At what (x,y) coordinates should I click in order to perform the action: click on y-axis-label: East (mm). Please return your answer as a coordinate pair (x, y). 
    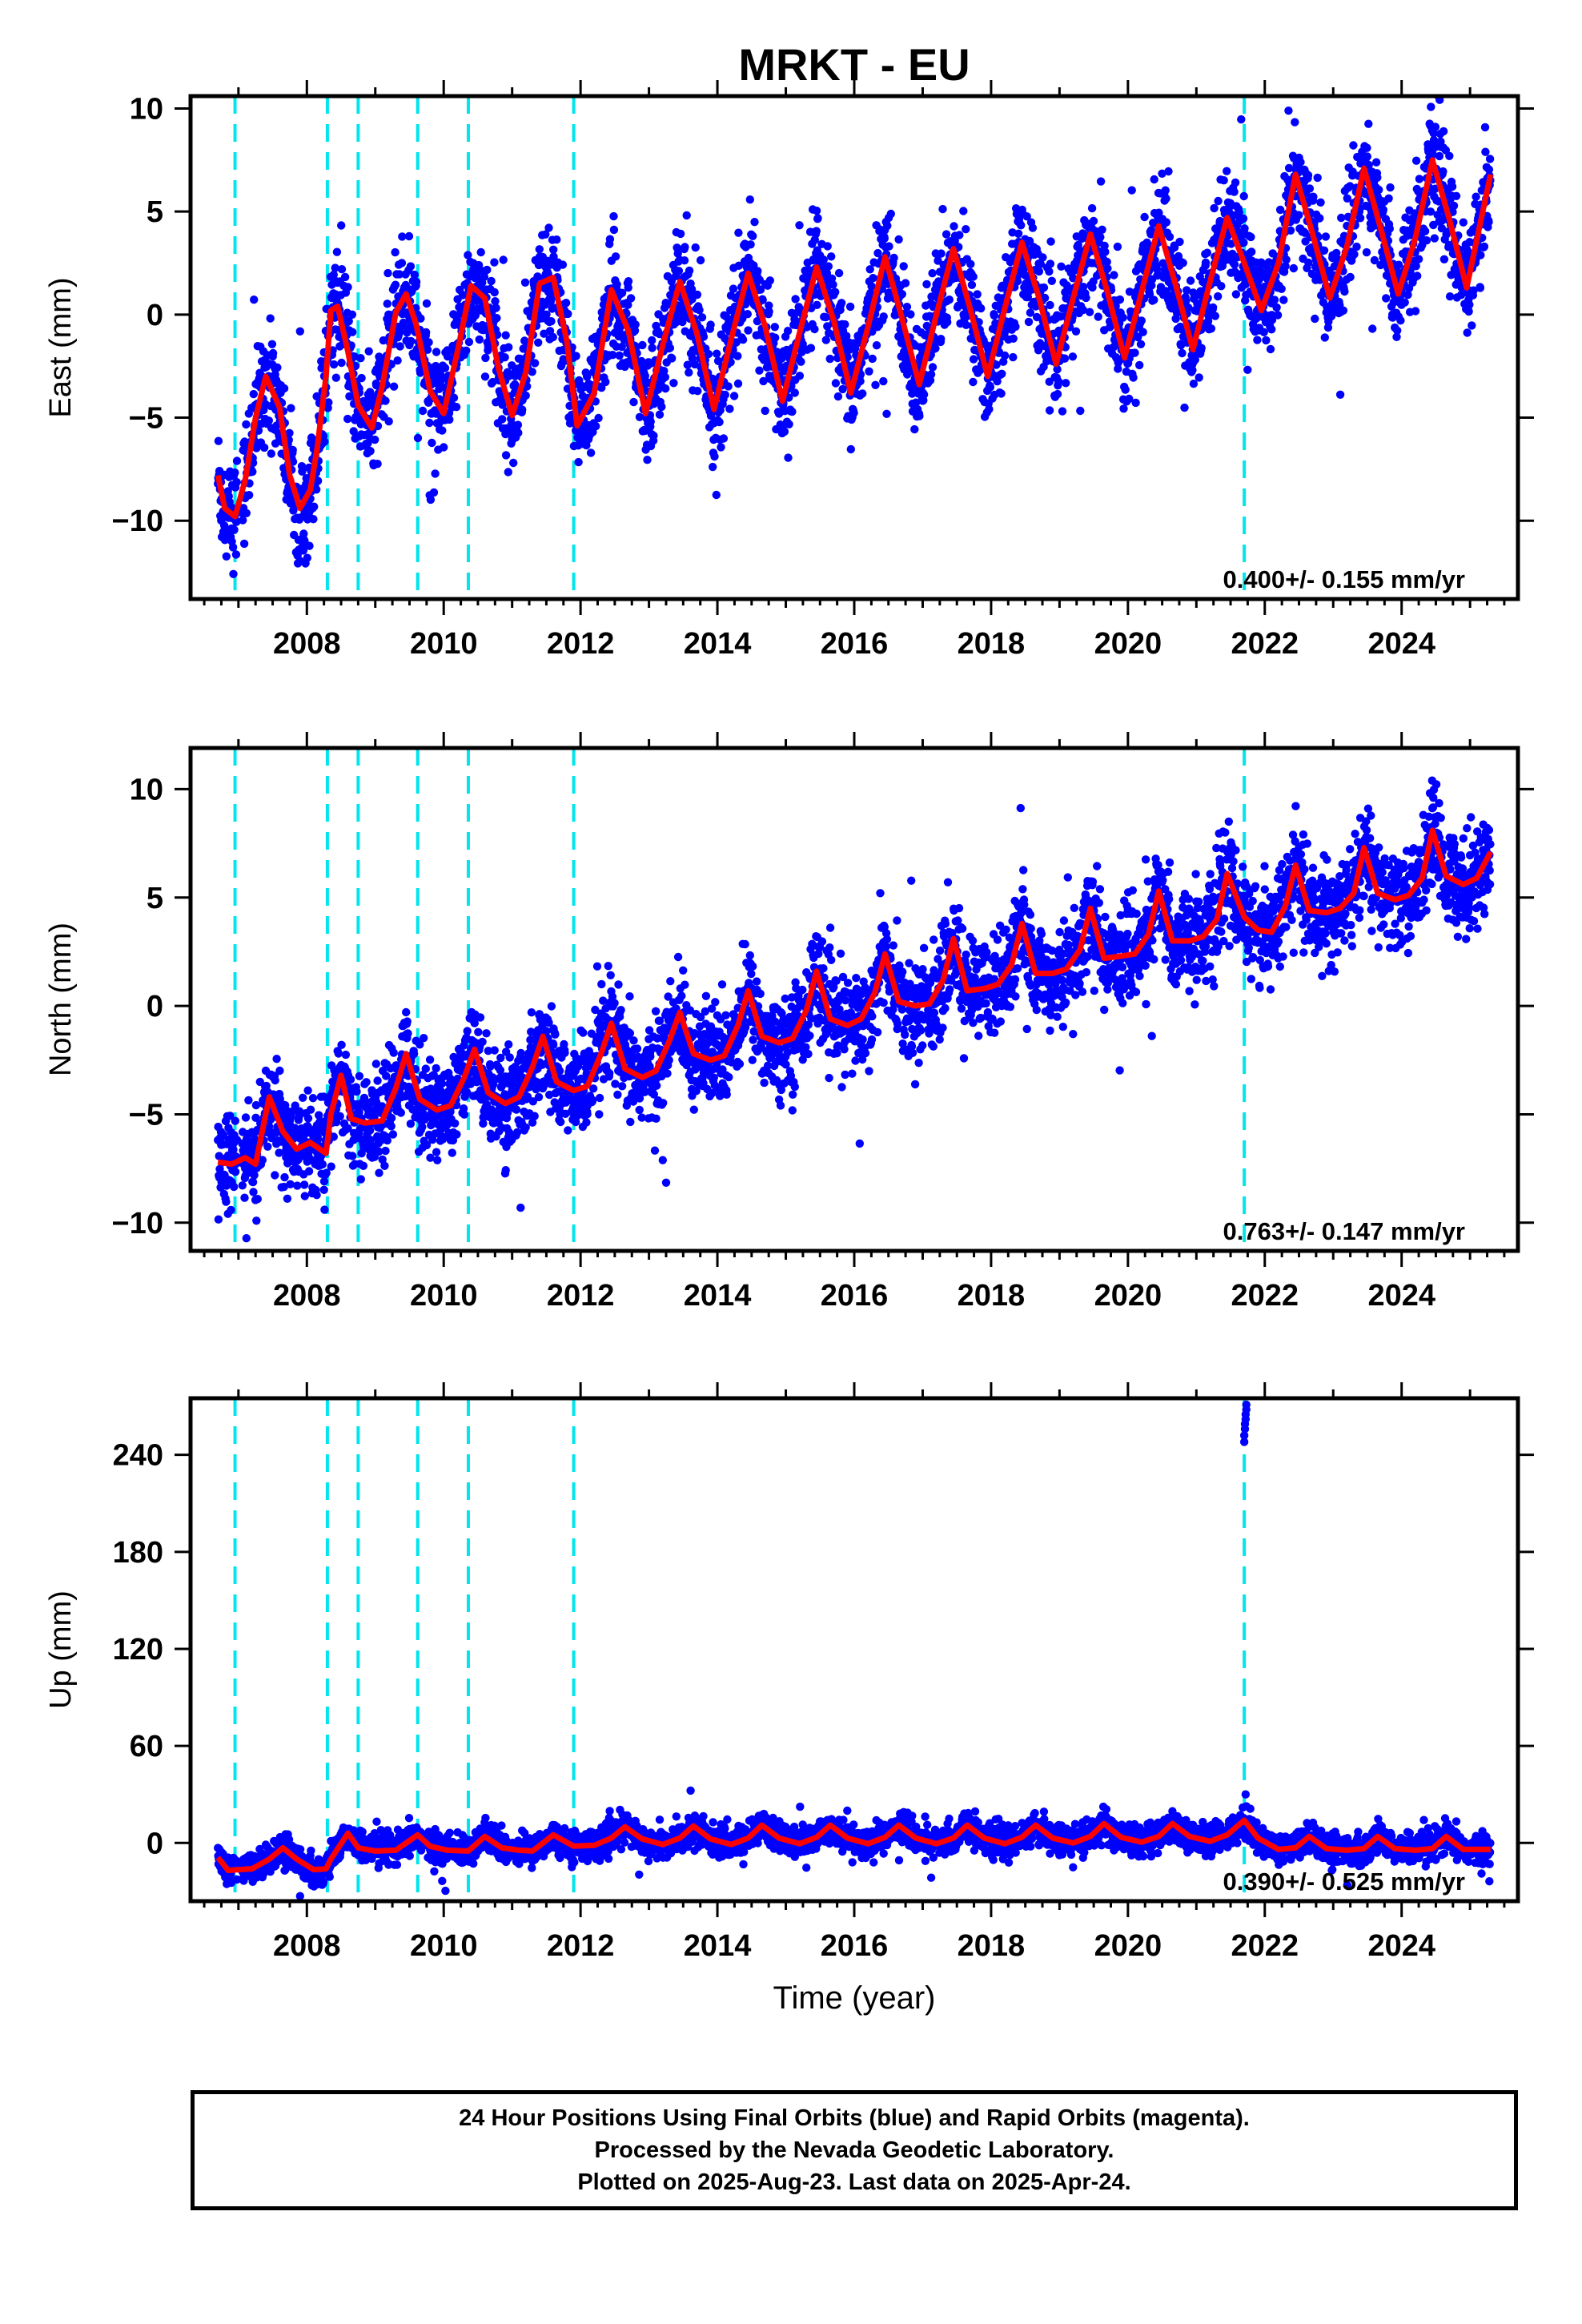
    Looking at the image, I should click on (61, 347).